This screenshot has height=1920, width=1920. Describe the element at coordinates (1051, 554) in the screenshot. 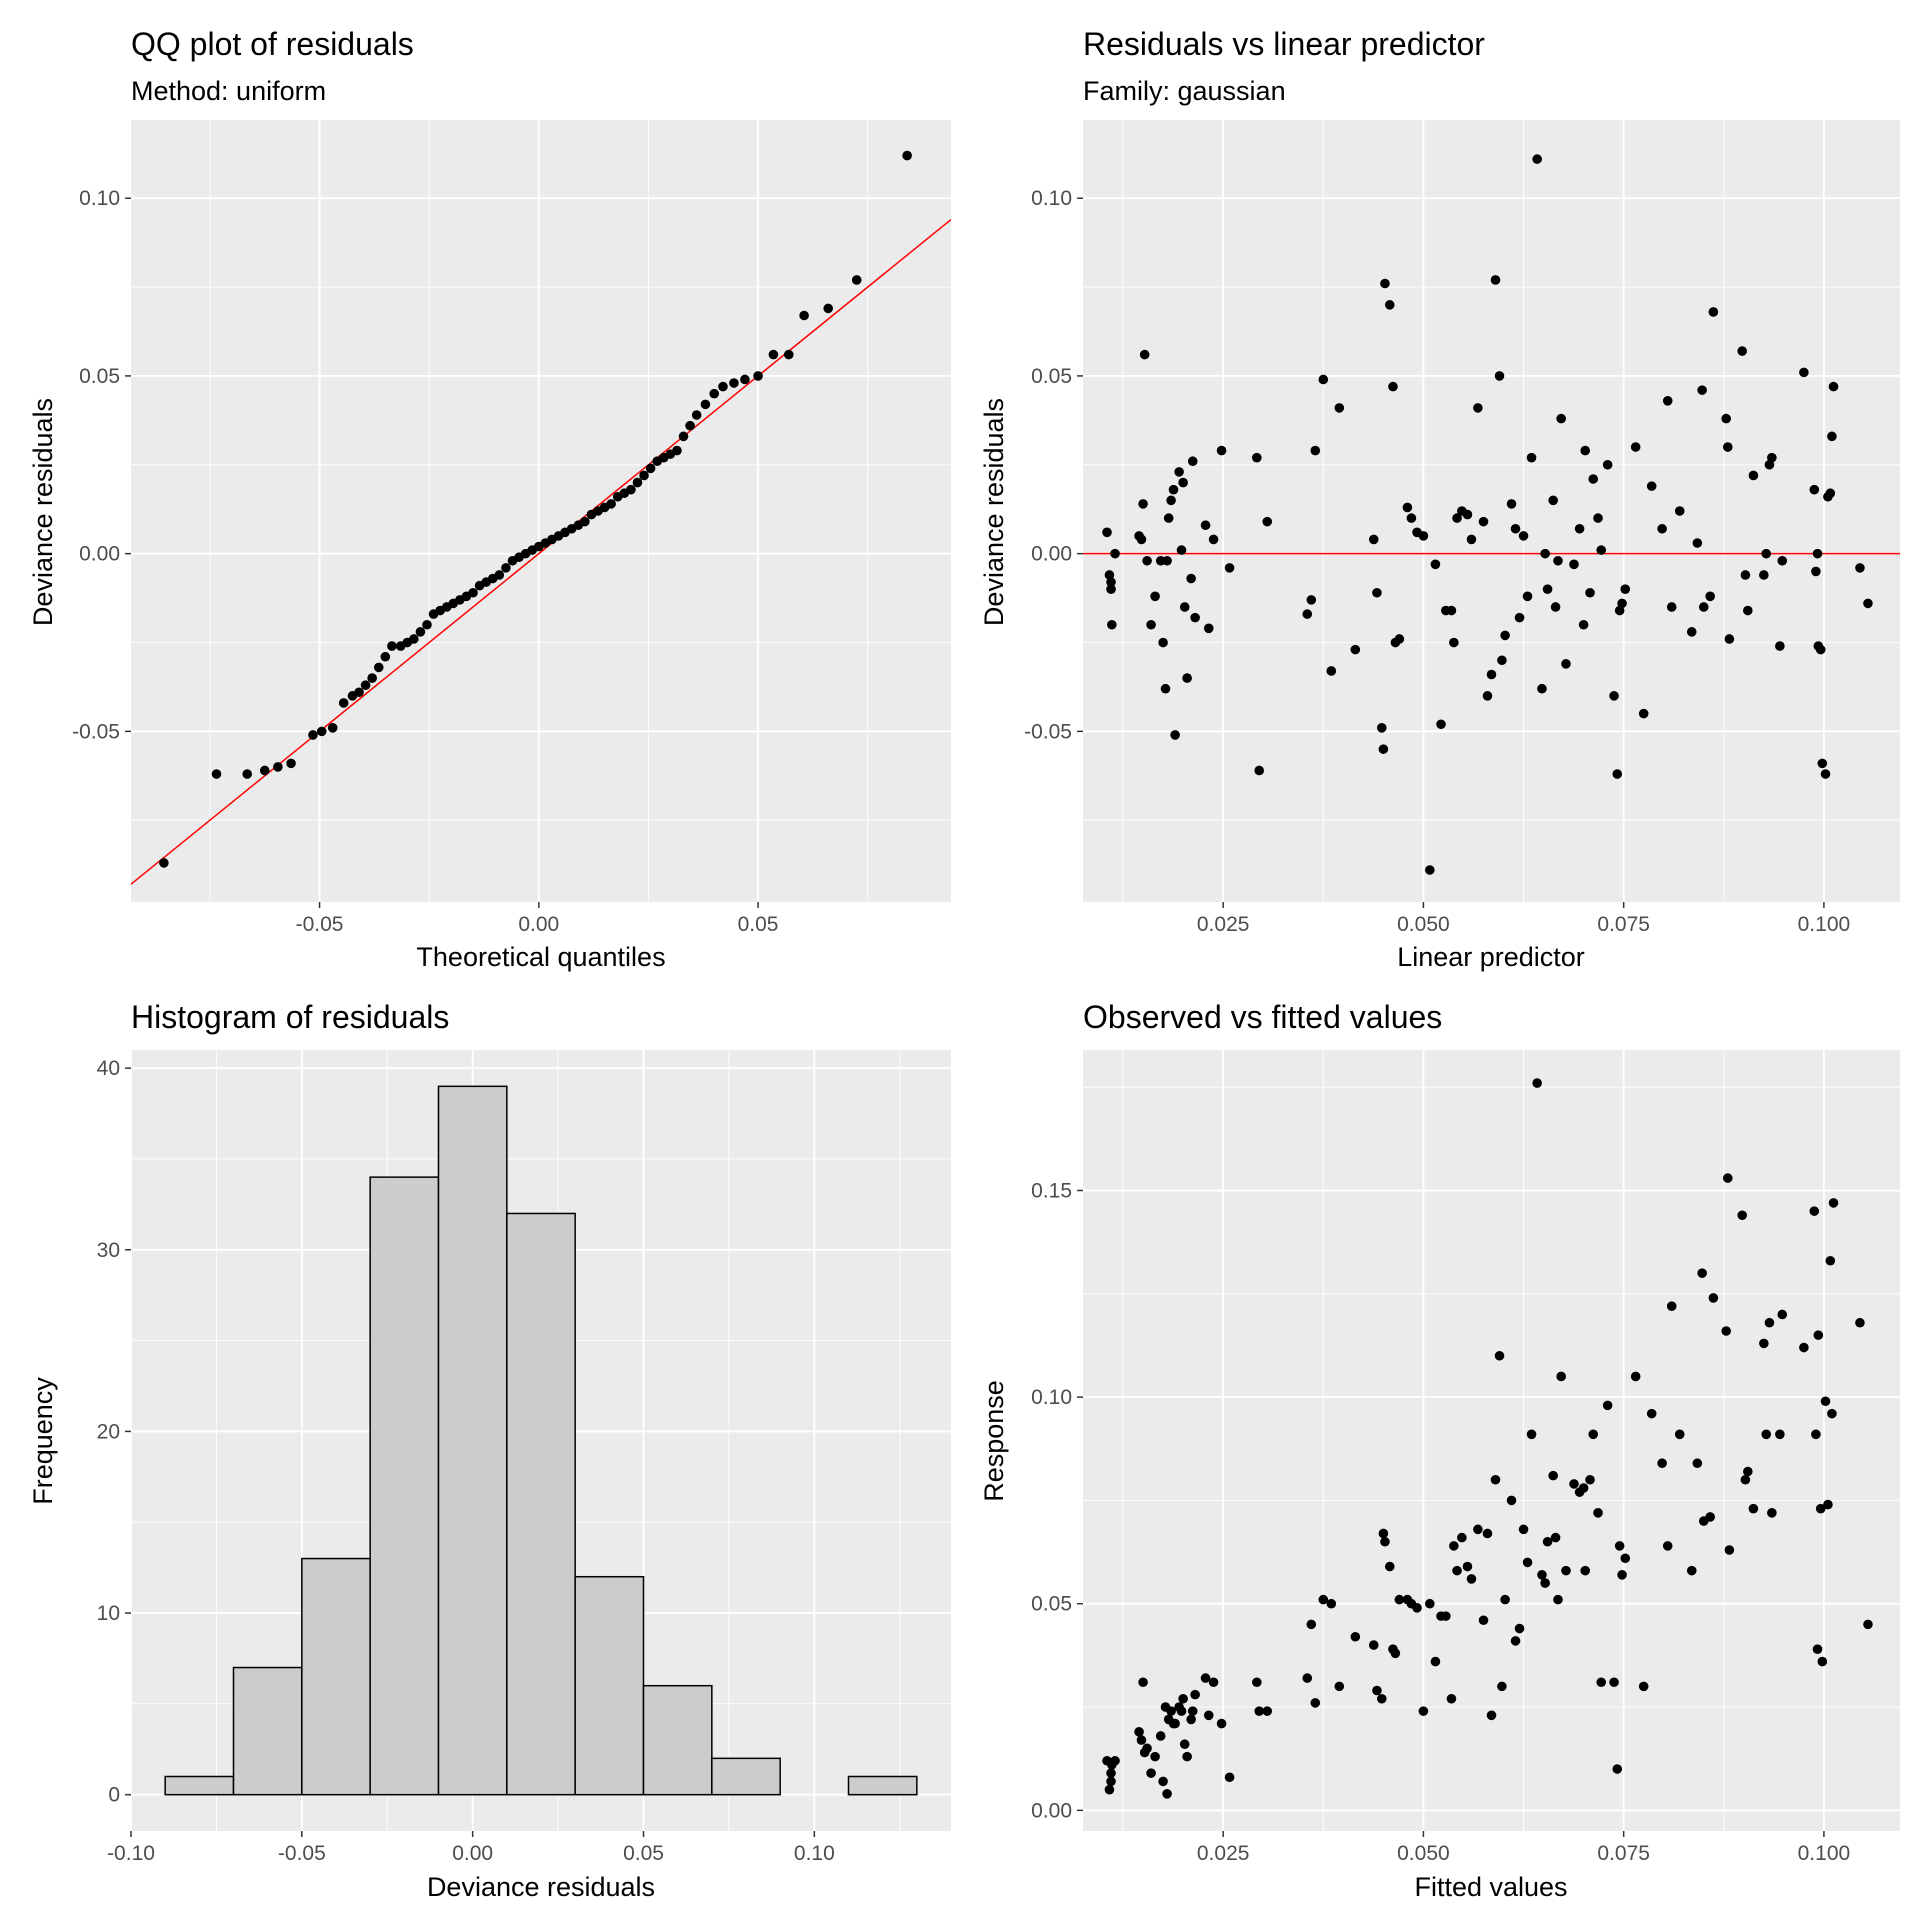

I see `rvl-y-tick-label: 0.00` at that location.